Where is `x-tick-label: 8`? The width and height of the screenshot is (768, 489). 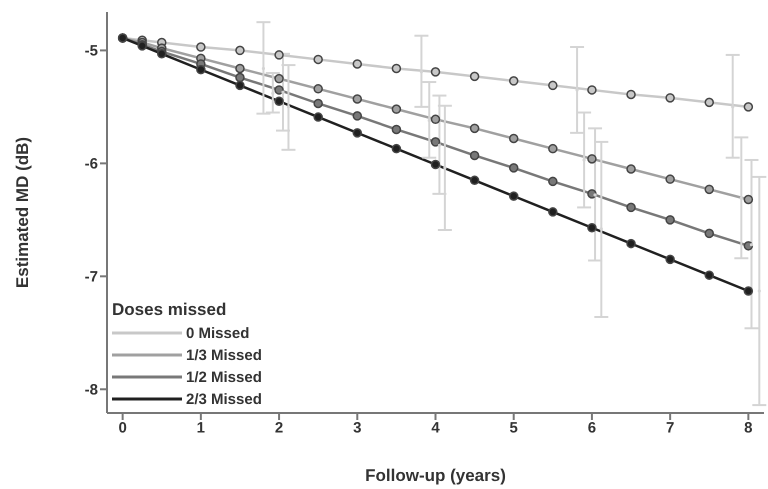 x-tick-label: 8 is located at coordinates (748, 428).